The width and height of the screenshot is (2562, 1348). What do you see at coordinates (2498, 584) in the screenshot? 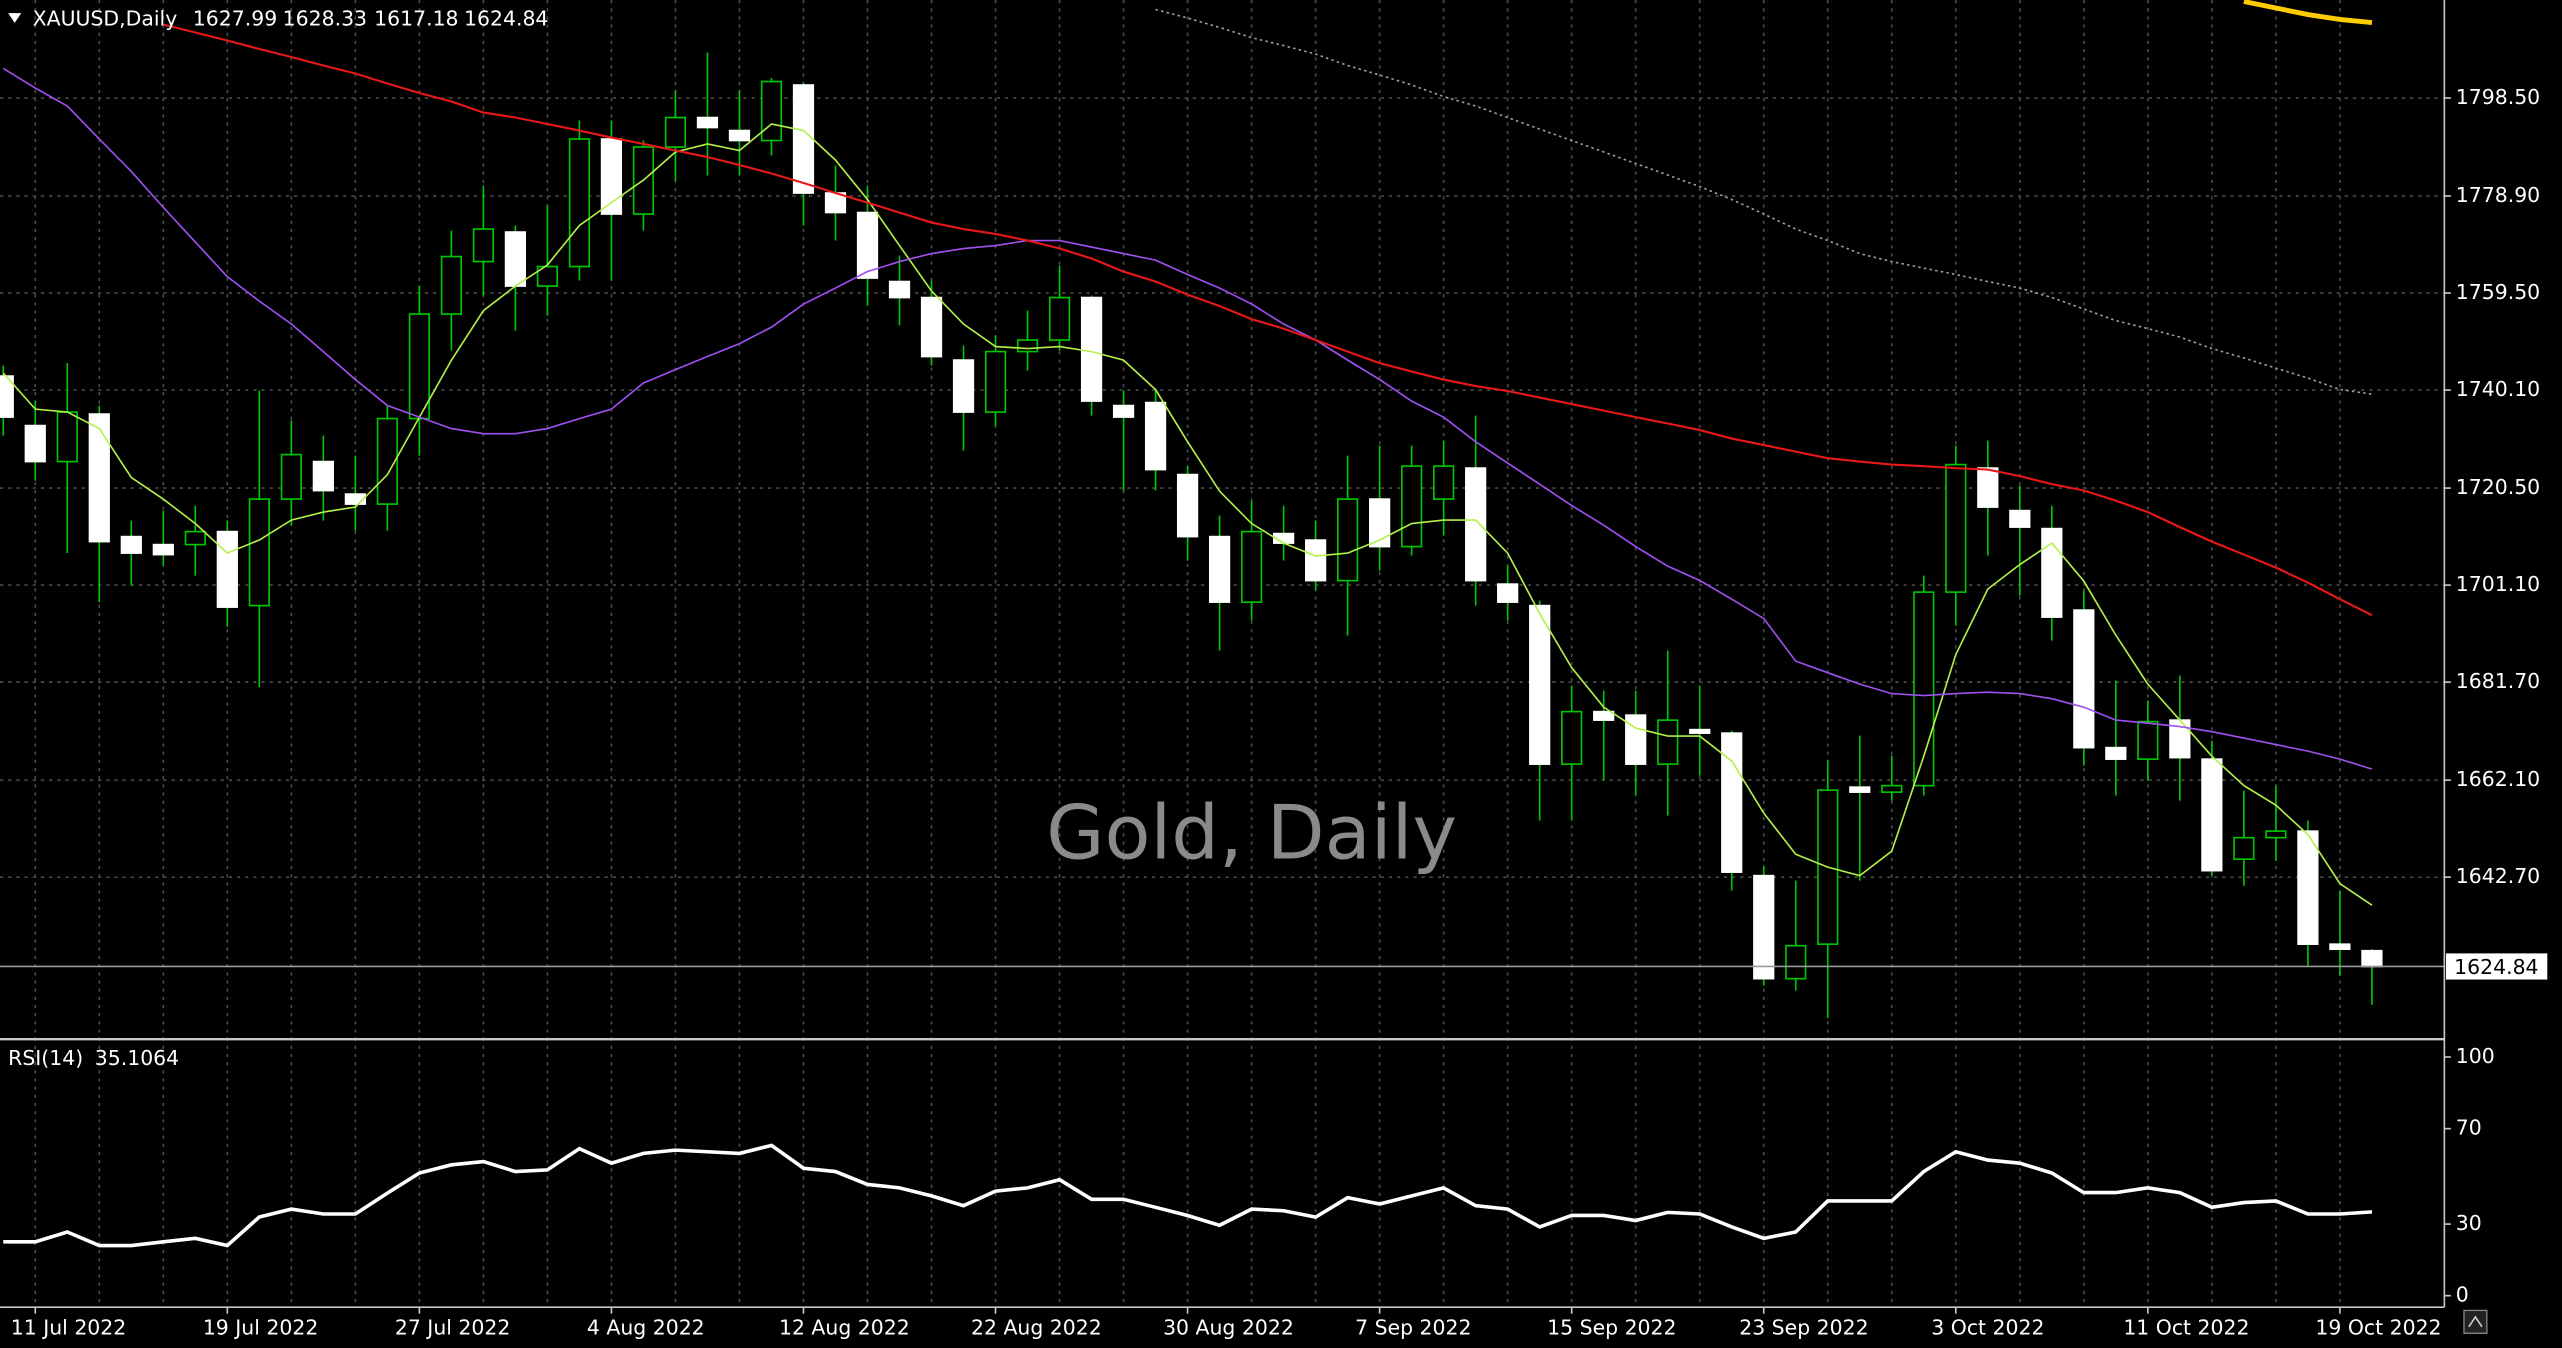
I see `y-tick-label: 1701.10` at bounding box center [2498, 584].